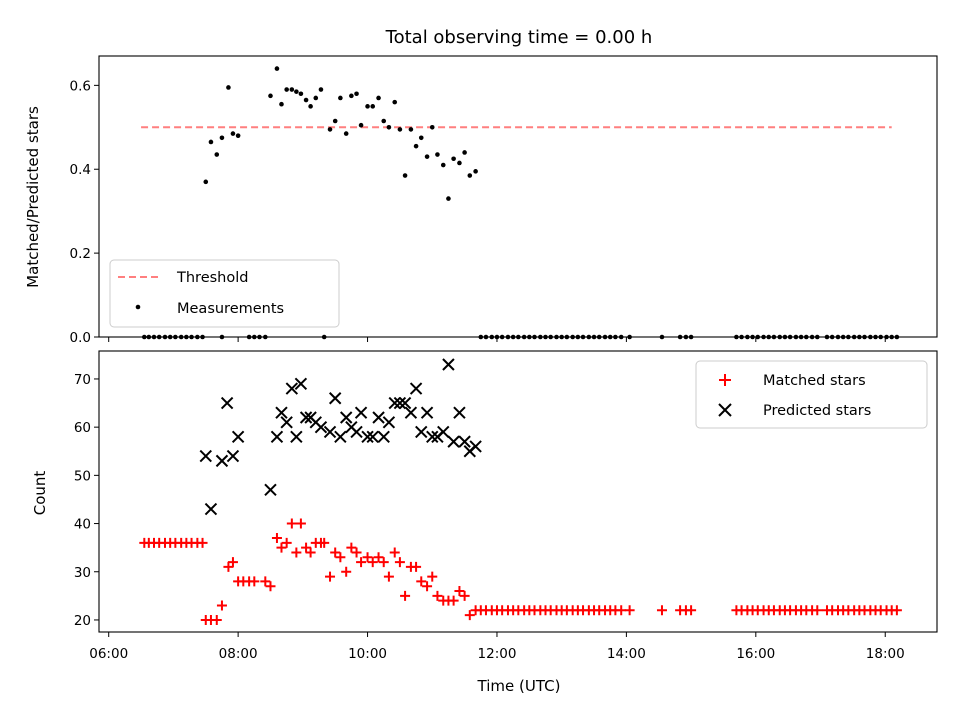  Describe the element at coordinates (108, 654) in the screenshot. I see `x-tick-label: 06:00` at that location.